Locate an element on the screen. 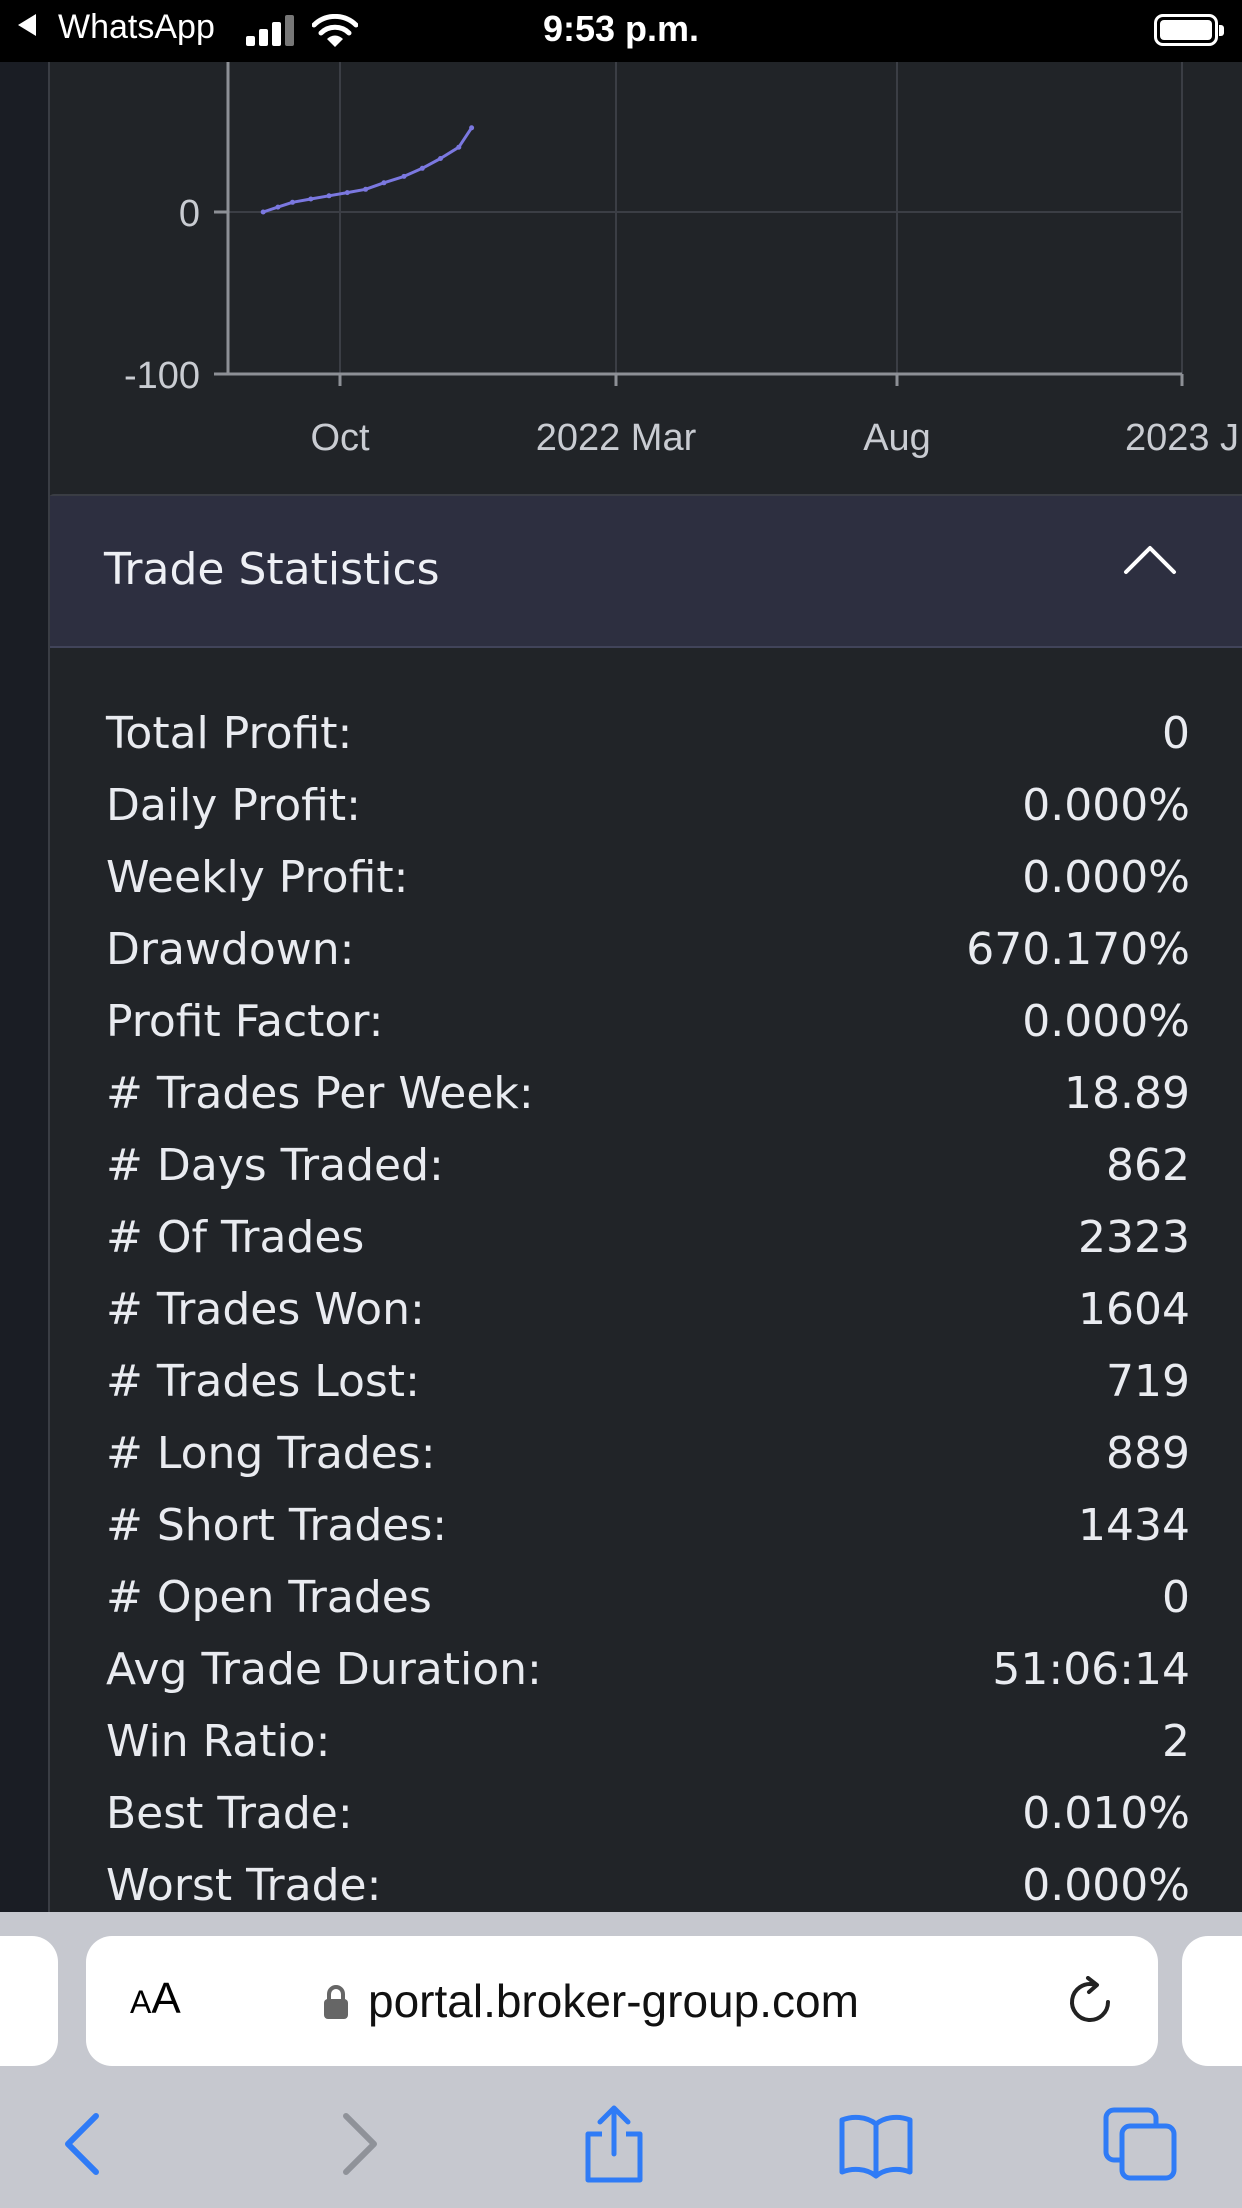 The height and width of the screenshot is (2208, 1242). back-icon is located at coordinates (86, 2144).